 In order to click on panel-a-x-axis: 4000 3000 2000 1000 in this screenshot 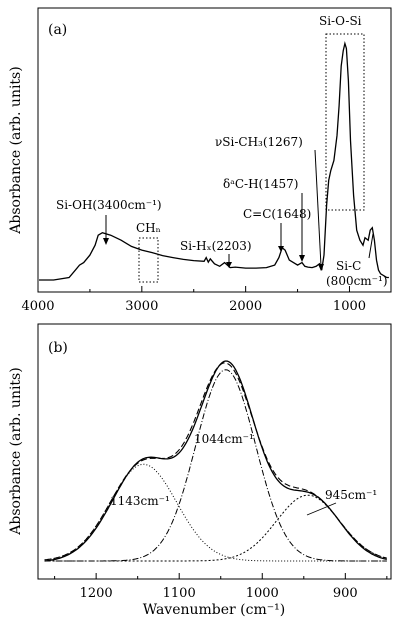, I will do `click(193, 300)`.